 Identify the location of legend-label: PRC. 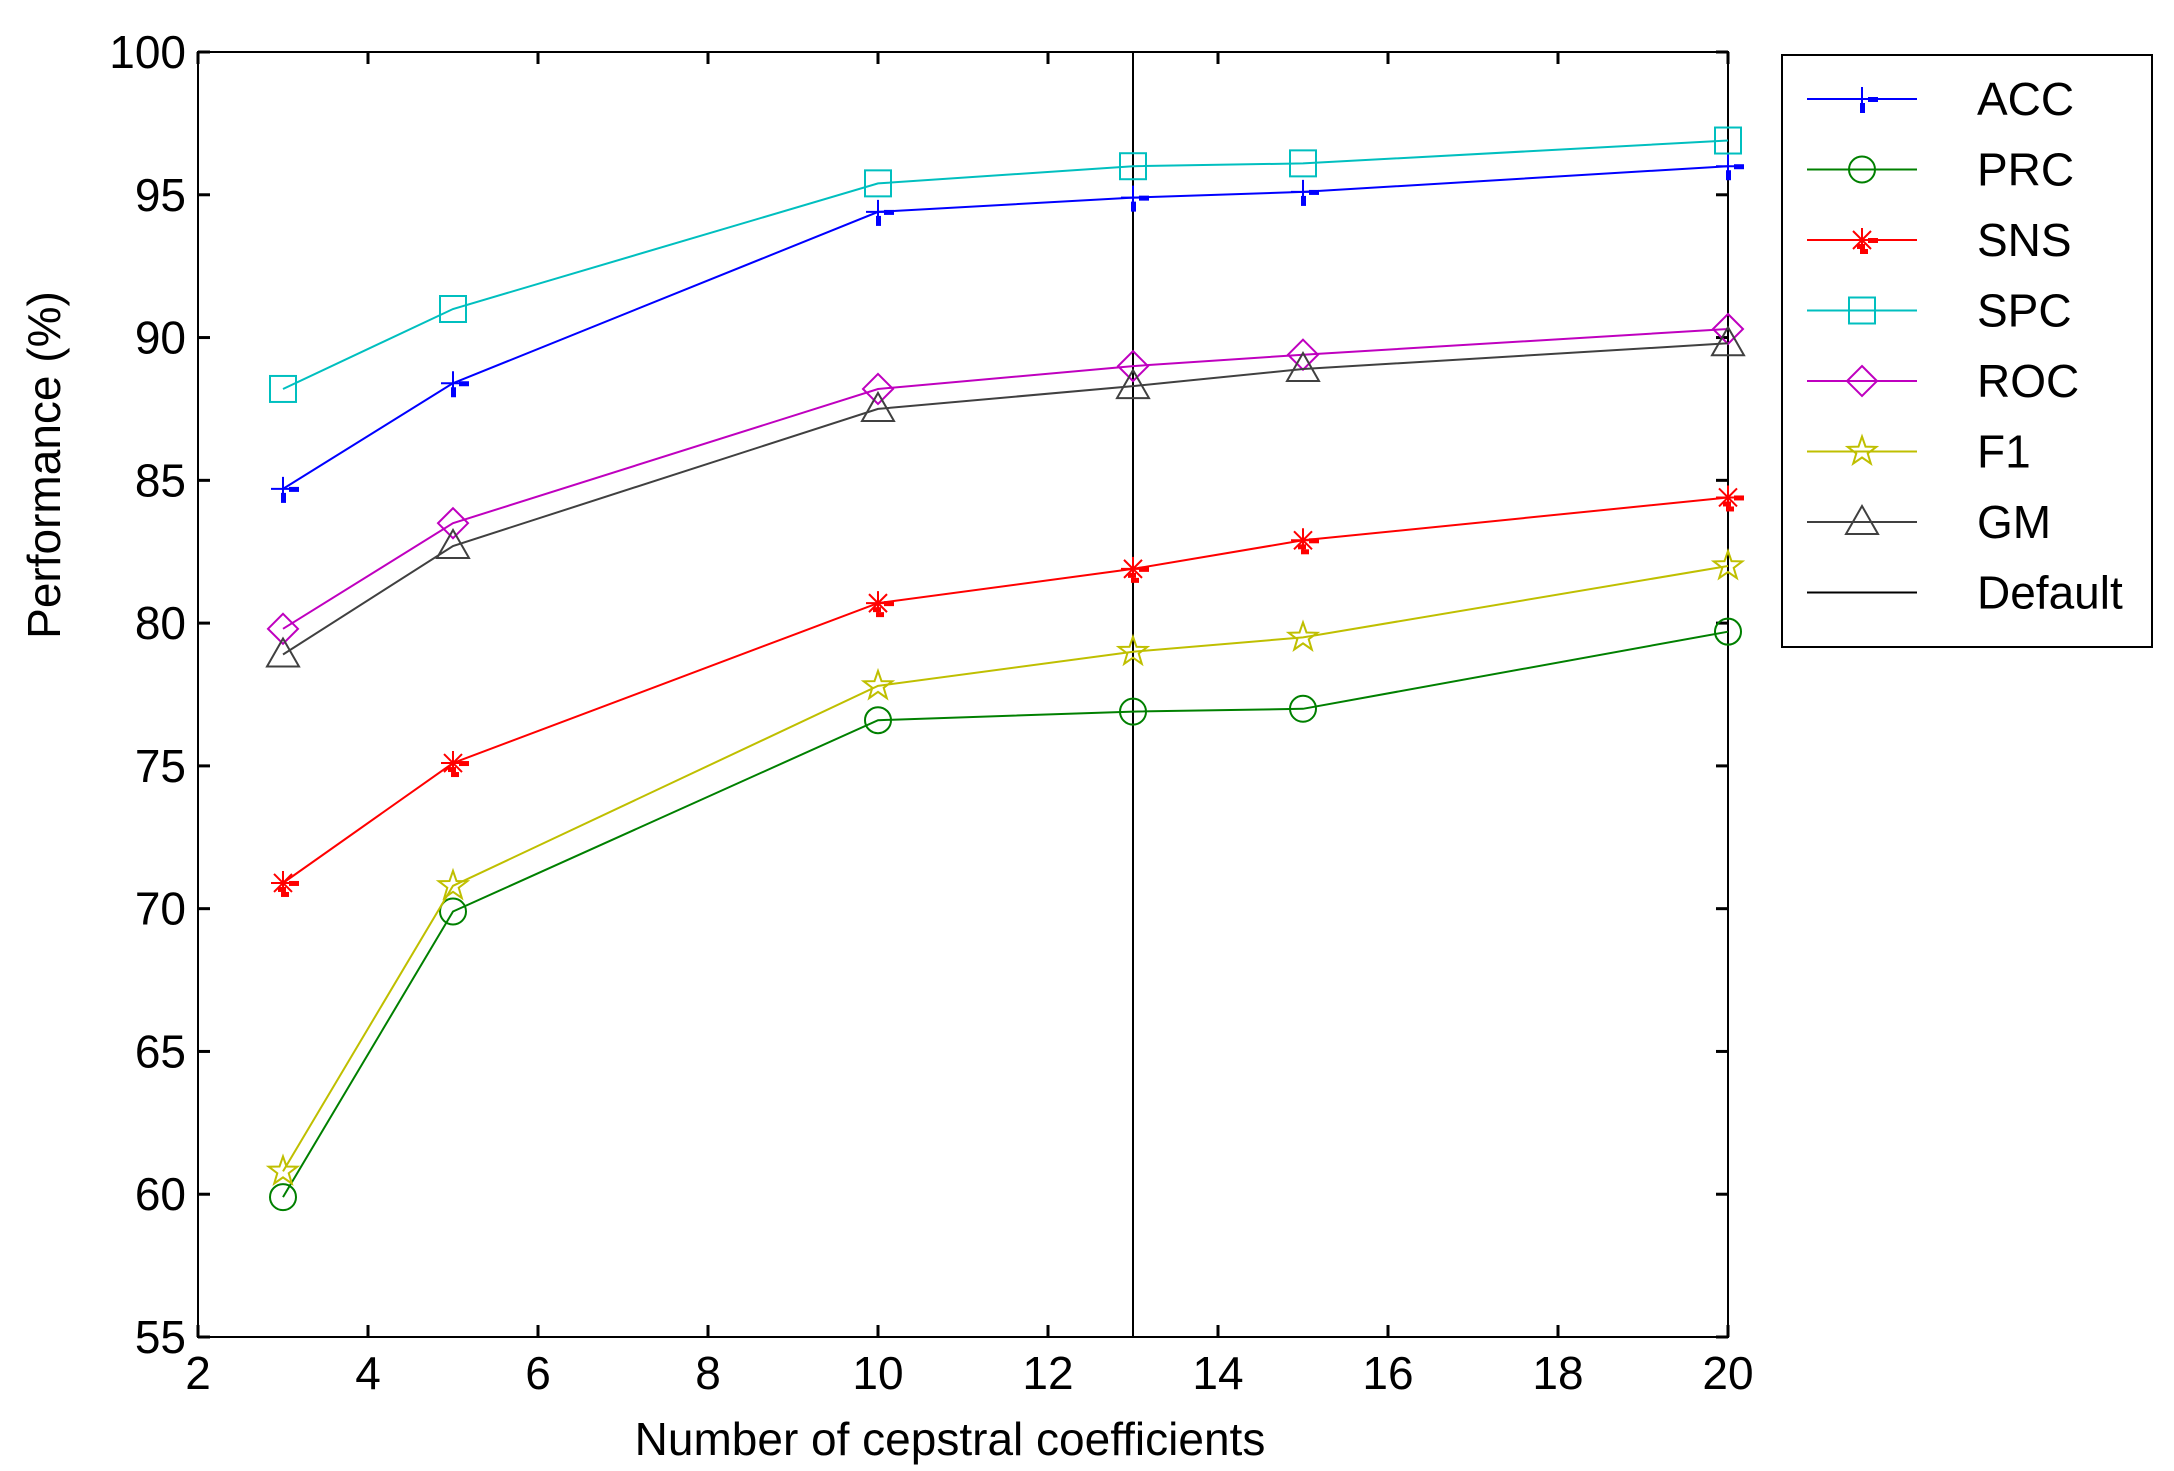
(2025, 170).